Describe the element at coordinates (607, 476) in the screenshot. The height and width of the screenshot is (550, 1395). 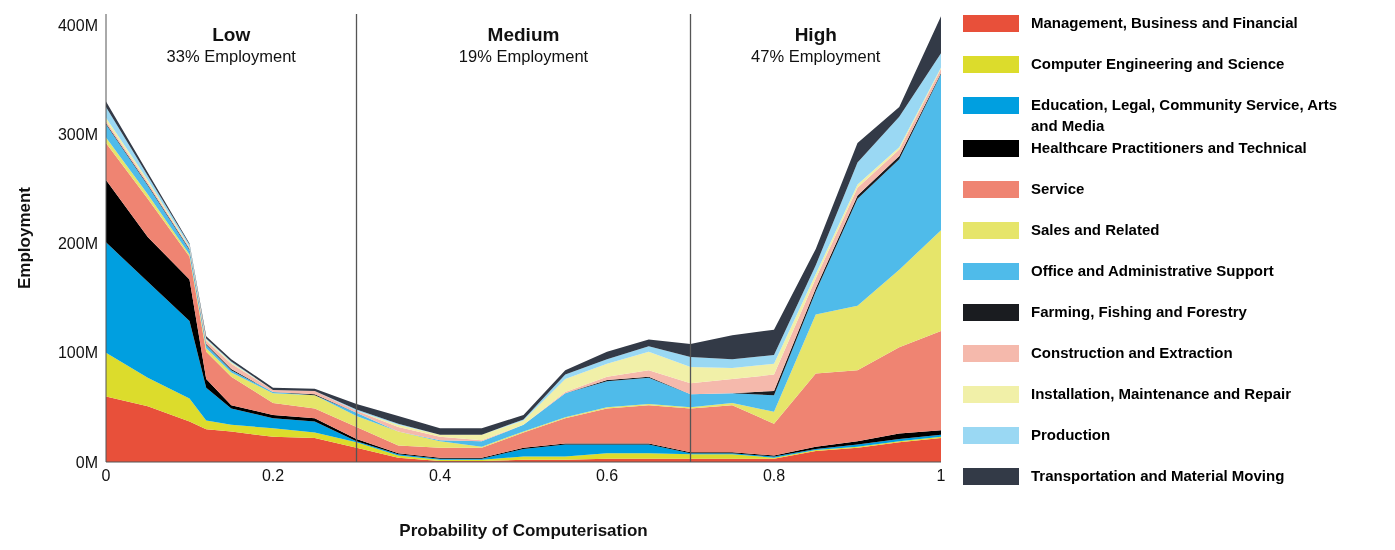
I see `x-tick-label: 0.6` at that location.